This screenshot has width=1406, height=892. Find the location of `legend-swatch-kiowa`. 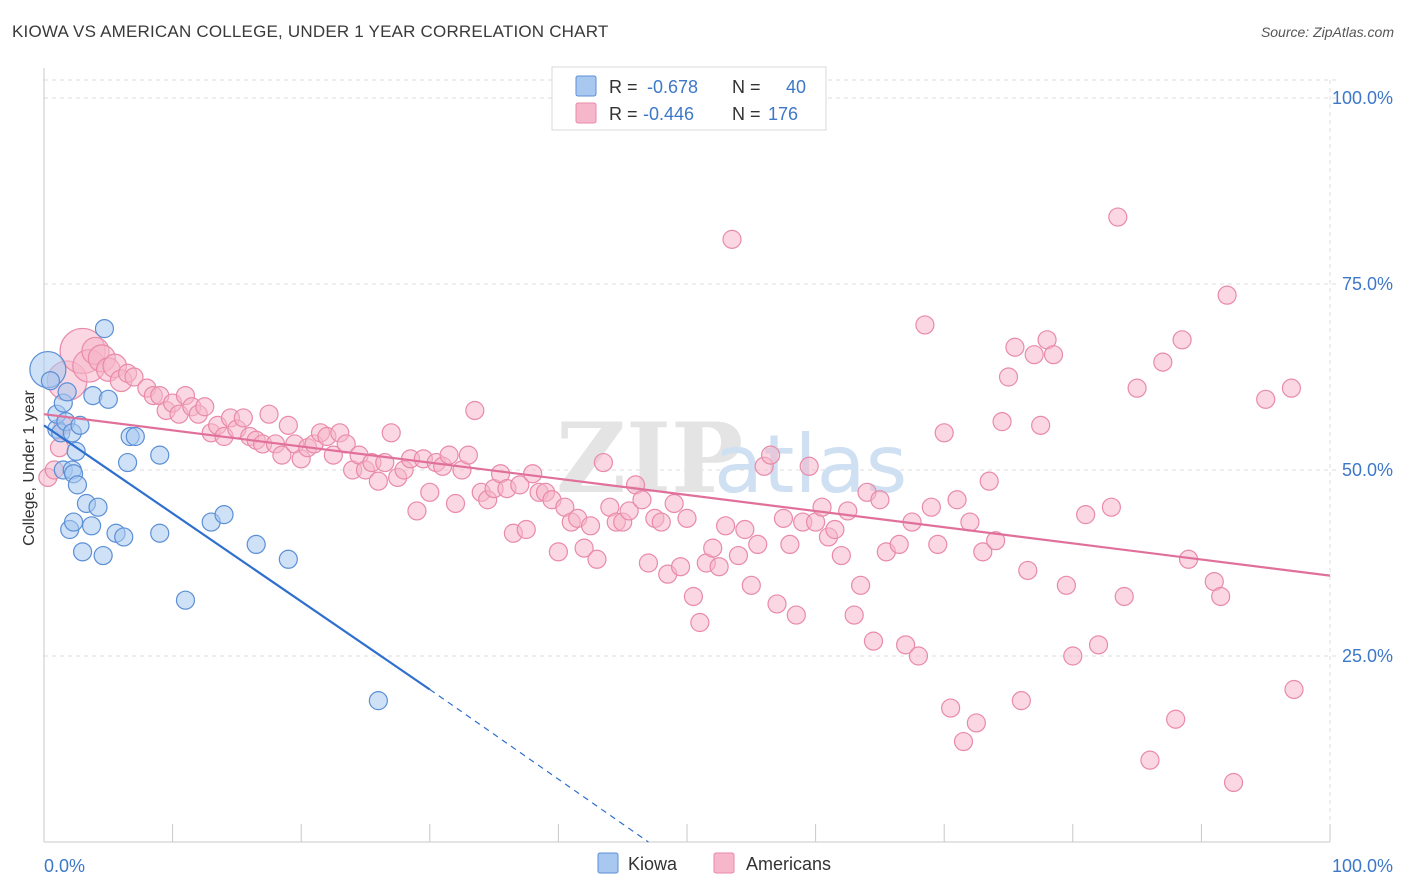

legend-swatch-kiowa is located at coordinates (586, 86).